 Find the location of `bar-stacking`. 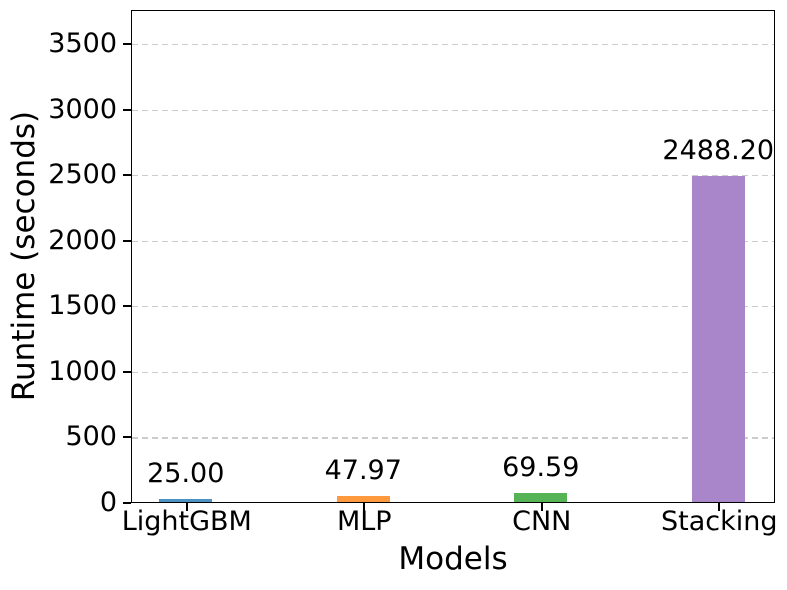

bar-stacking is located at coordinates (718, 339).